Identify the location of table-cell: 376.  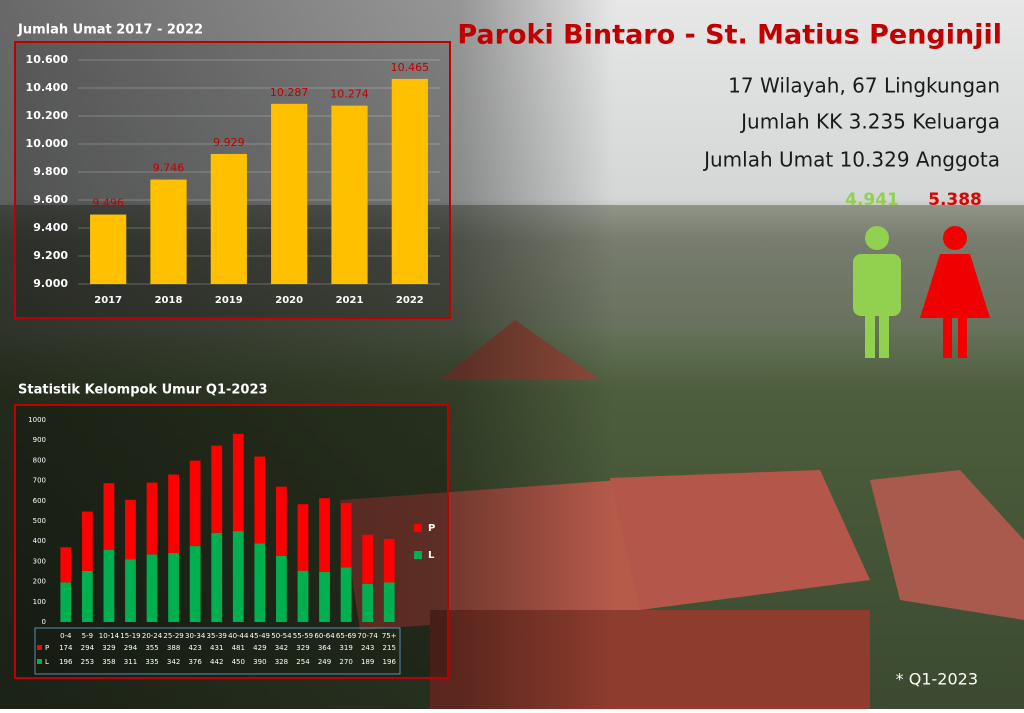
(195, 662).